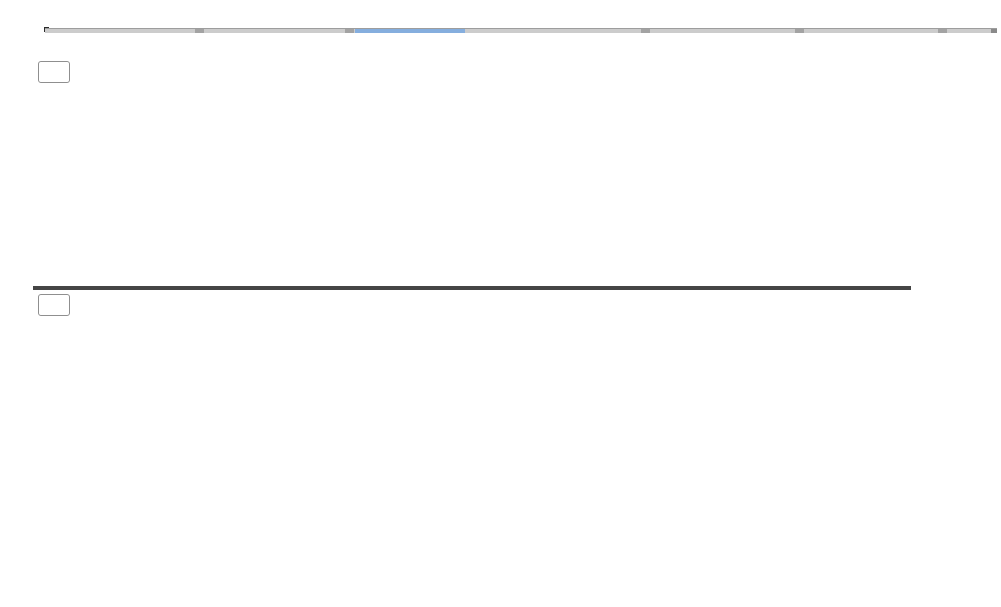 The width and height of the screenshot is (1001, 607). I want to click on panel-separator, so click(472, 288).